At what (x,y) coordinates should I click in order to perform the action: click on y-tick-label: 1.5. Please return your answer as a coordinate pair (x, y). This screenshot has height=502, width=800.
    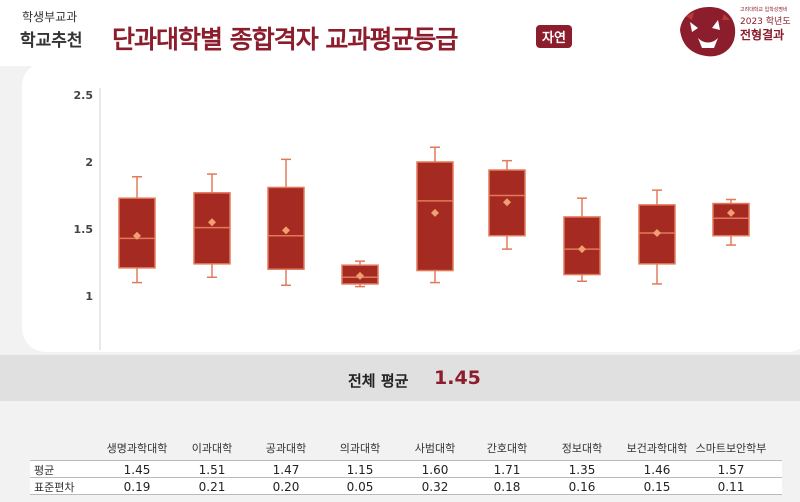
    Looking at the image, I should click on (84, 229).